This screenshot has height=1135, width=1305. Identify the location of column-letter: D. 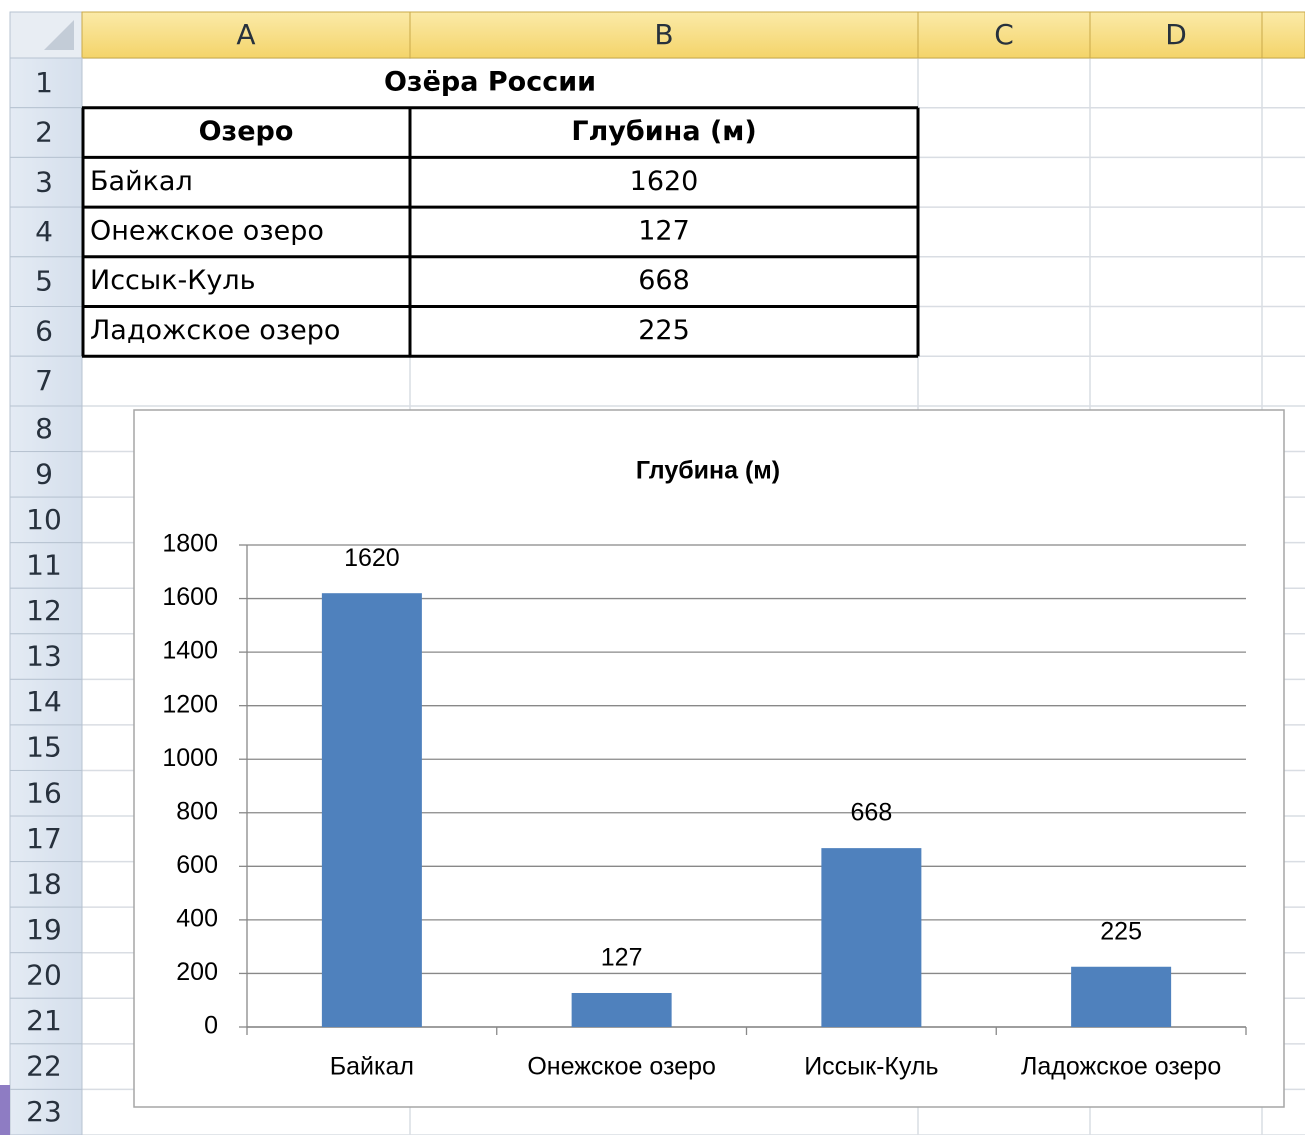
(1176, 34).